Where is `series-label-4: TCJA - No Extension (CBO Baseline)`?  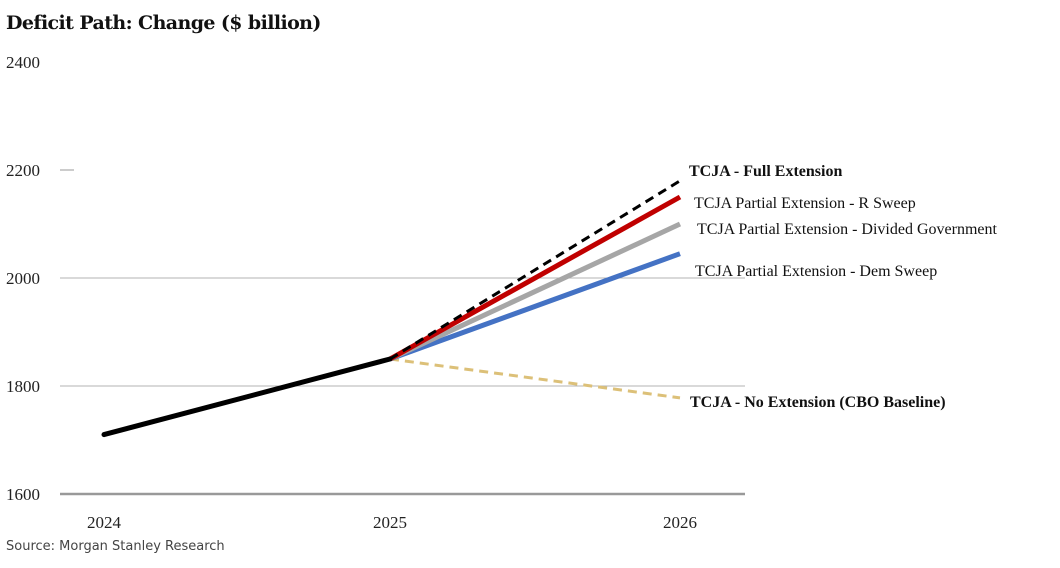
series-label-4: TCJA - No Extension (CBO Baseline) is located at coordinates (818, 402).